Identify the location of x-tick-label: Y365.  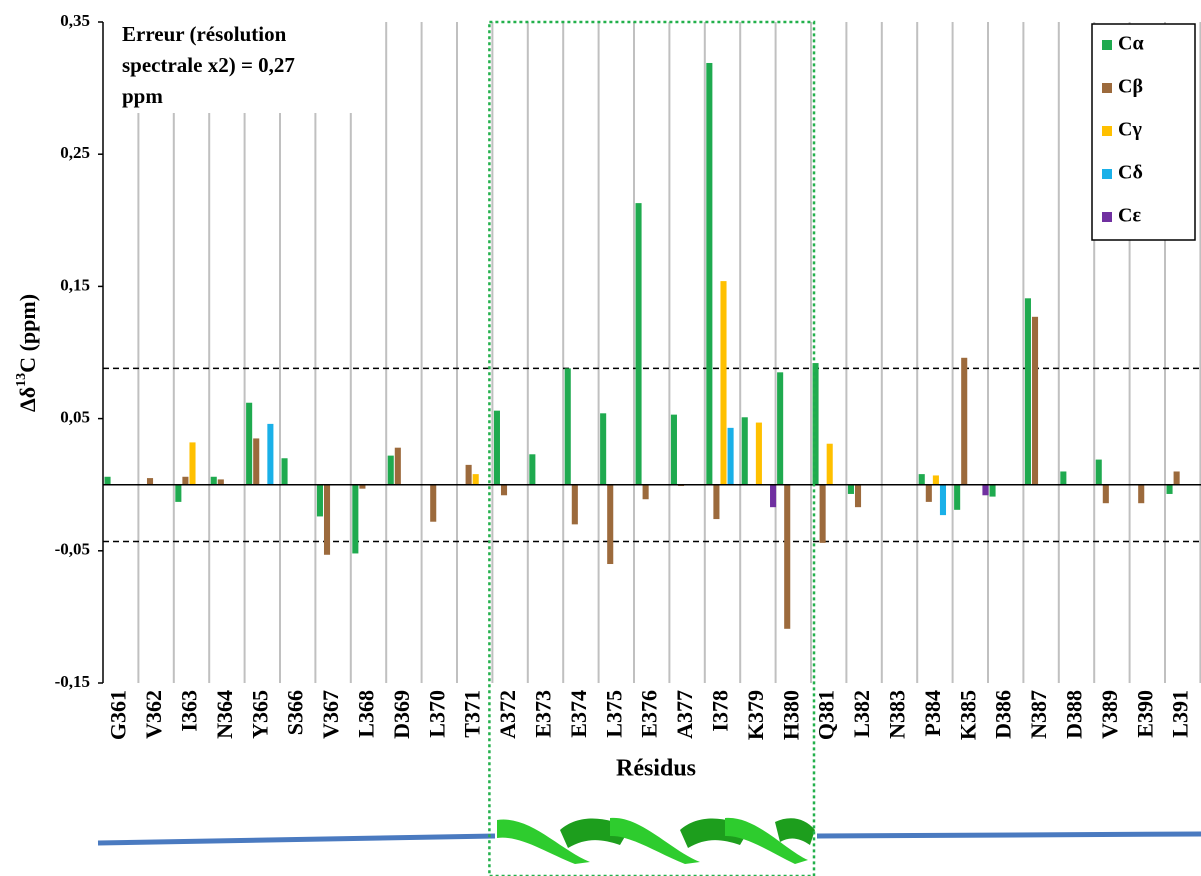
(259, 714).